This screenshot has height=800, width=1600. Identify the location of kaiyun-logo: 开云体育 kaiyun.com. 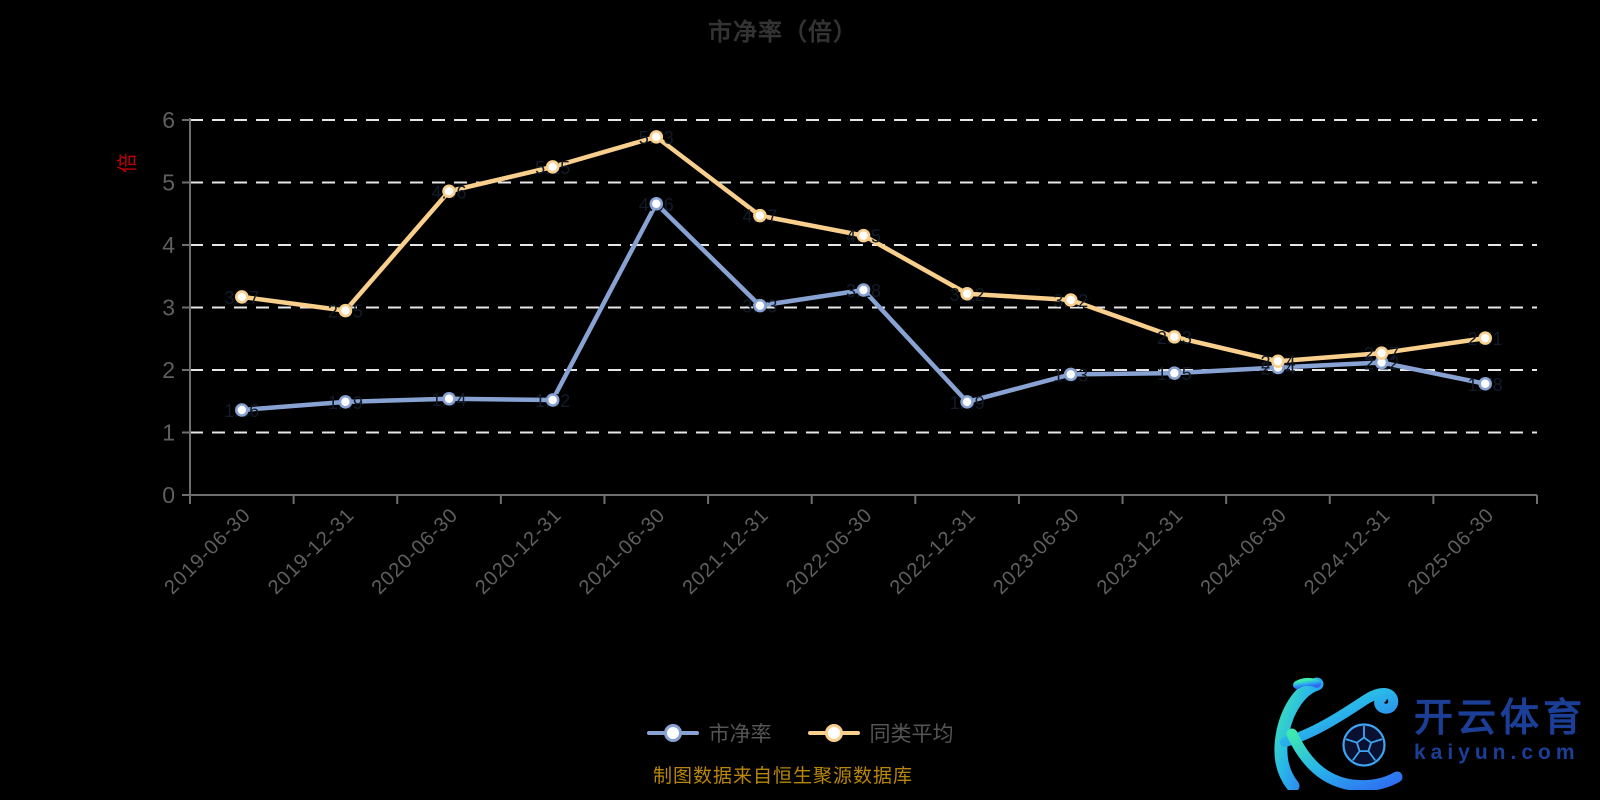
(1422, 731).